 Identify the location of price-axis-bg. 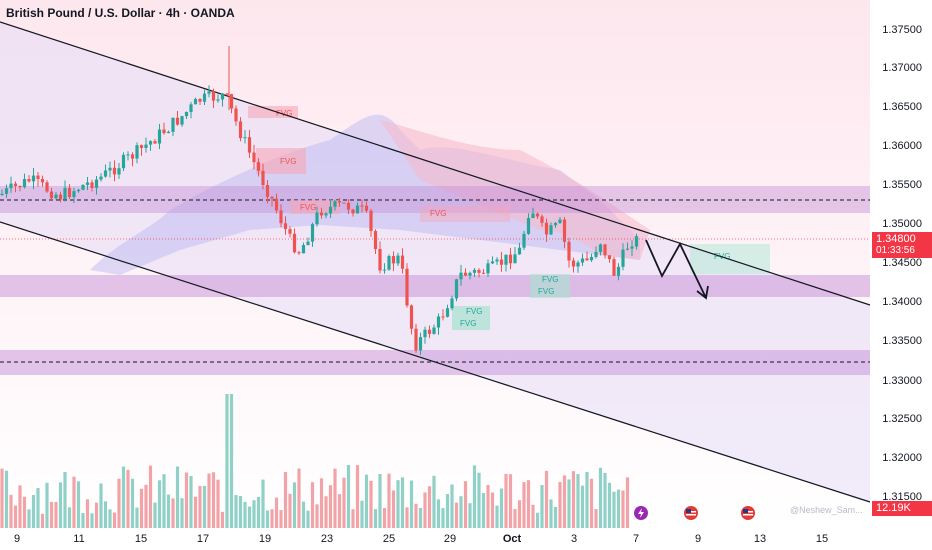
(901, 275).